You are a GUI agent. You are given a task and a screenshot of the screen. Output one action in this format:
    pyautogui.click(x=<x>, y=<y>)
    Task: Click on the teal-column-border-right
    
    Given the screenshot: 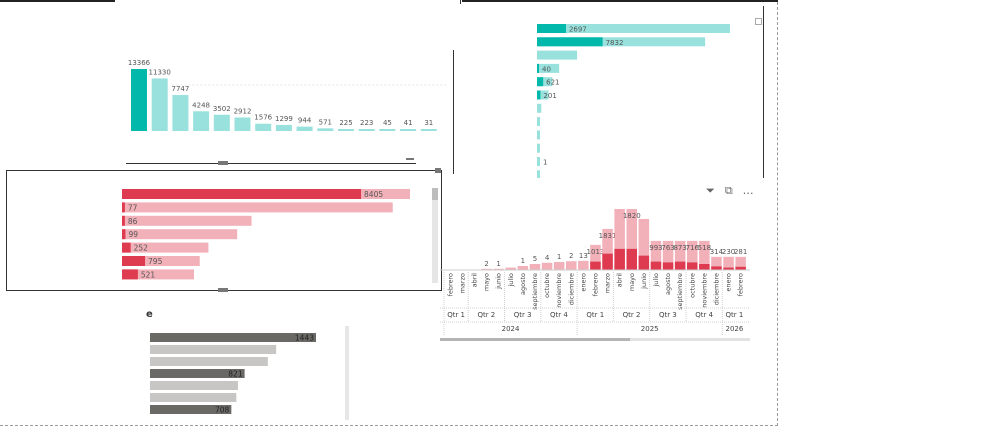 What is the action you would take?
    pyautogui.click(x=453, y=112)
    